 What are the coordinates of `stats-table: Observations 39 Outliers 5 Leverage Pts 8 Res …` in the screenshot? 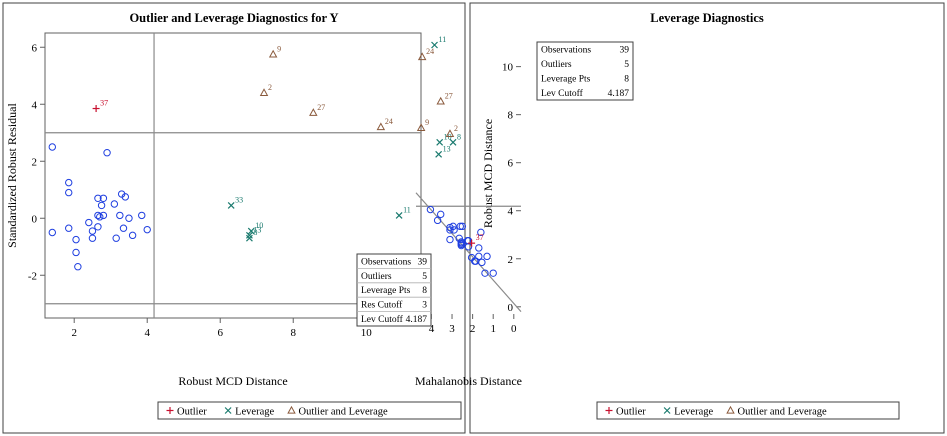 It's located at (394, 290).